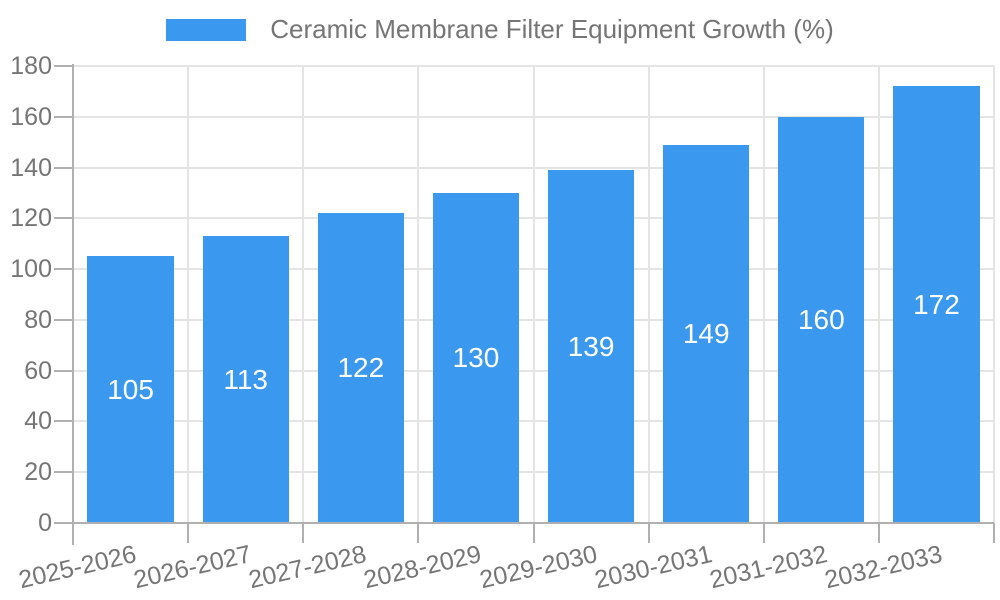  What do you see at coordinates (768, 567) in the screenshot?
I see `x-tick-label: 2031-2032` at bounding box center [768, 567].